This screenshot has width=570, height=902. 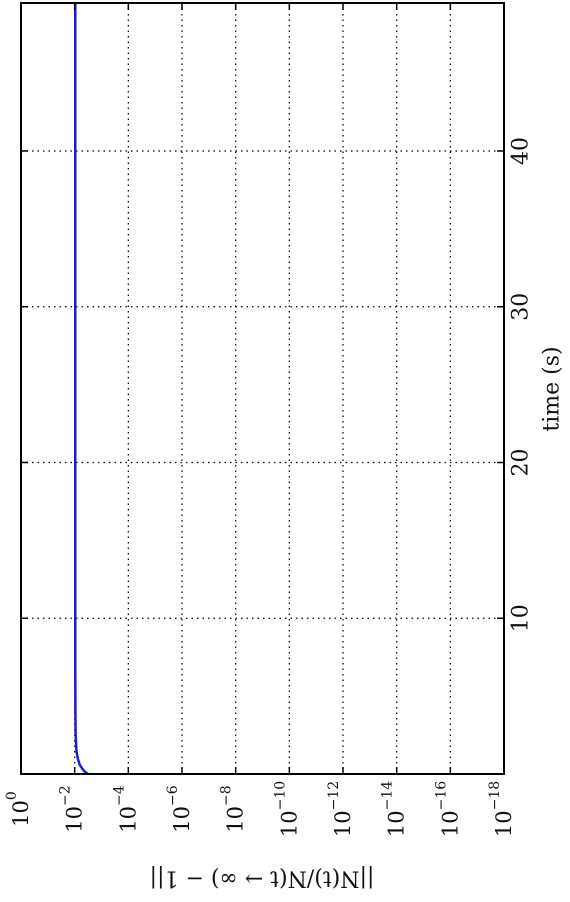 I want to click on y-axis-label: ||N(t)/N(t → ∞) − 1||, so click(x=262, y=878).